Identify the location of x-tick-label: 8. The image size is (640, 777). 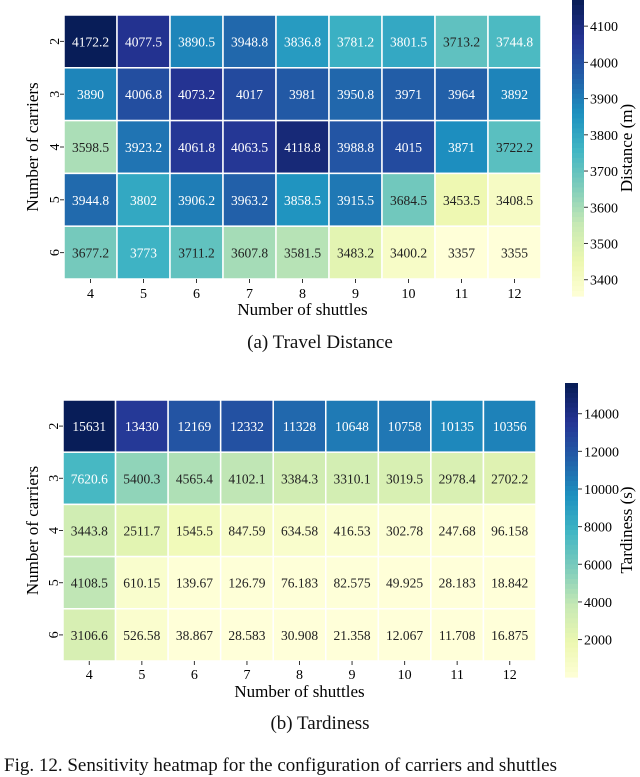
(299, 675).